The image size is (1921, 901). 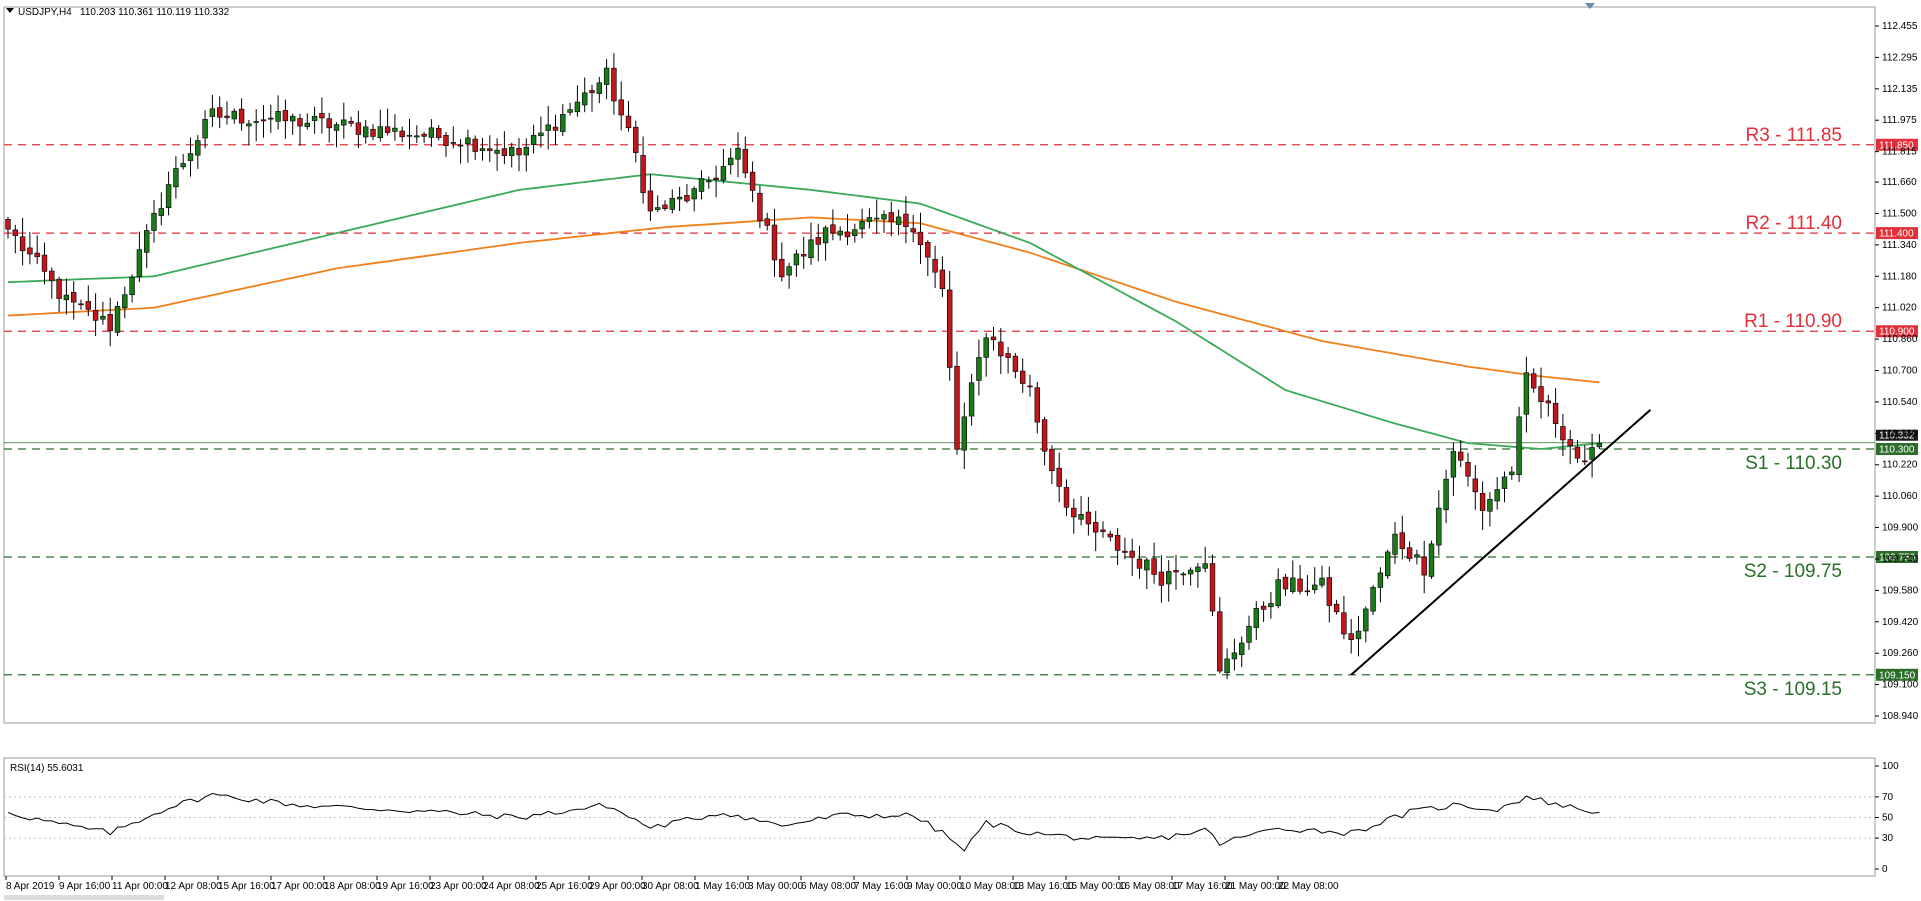 I want to click on level-price-tag-text: 109.750, so click(x=1897, y=557).